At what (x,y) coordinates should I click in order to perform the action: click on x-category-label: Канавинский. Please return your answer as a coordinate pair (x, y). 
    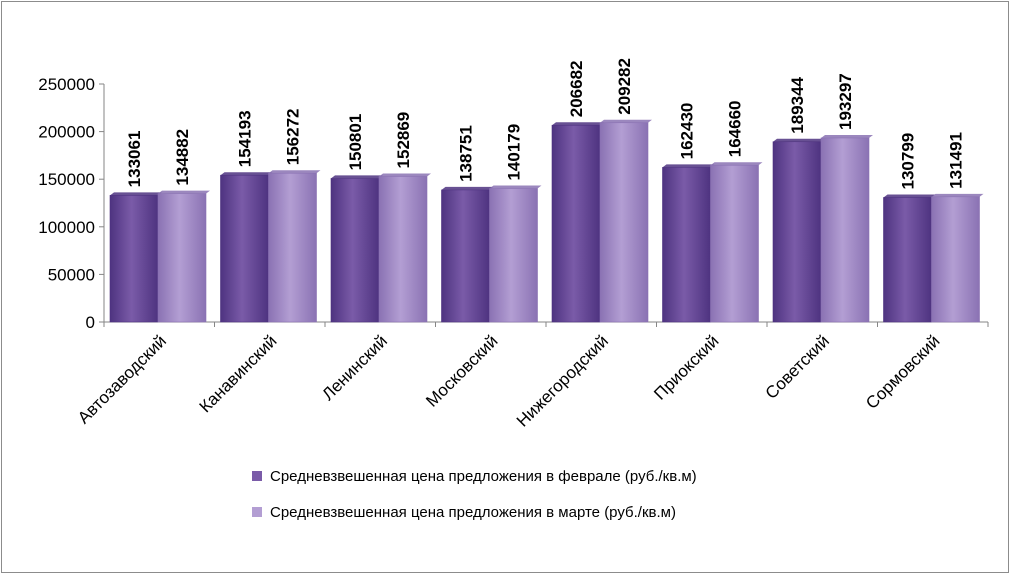
    Looking at the image, I should click on (238, 373).